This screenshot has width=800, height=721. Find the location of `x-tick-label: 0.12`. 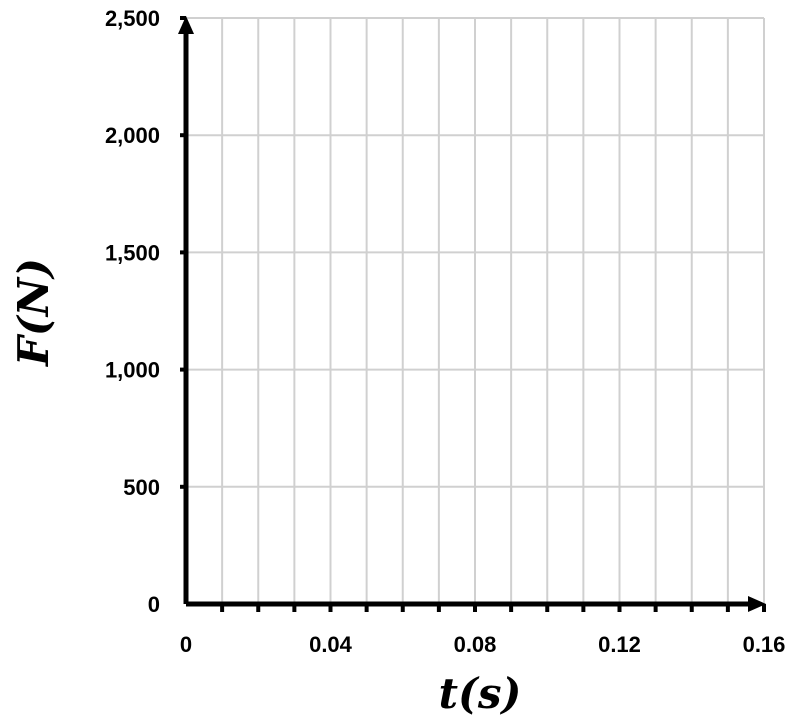

x-tick-label: 0.12 is located at coordinates (619, 644).